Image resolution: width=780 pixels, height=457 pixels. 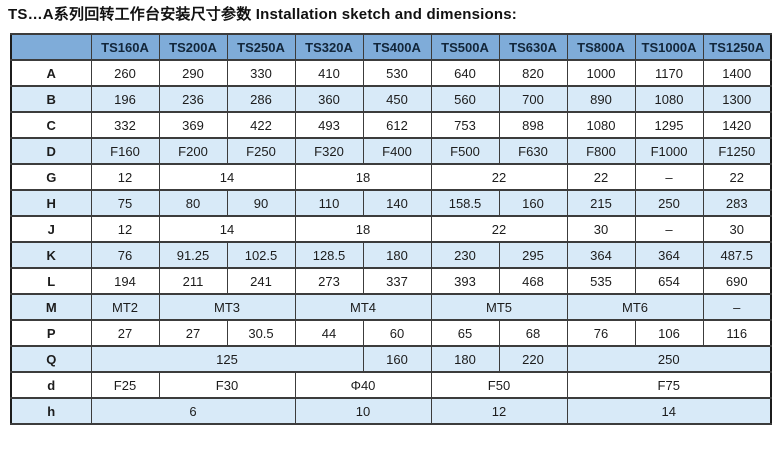 I want to click on row-label-B: B, so click(x=51, y=99).